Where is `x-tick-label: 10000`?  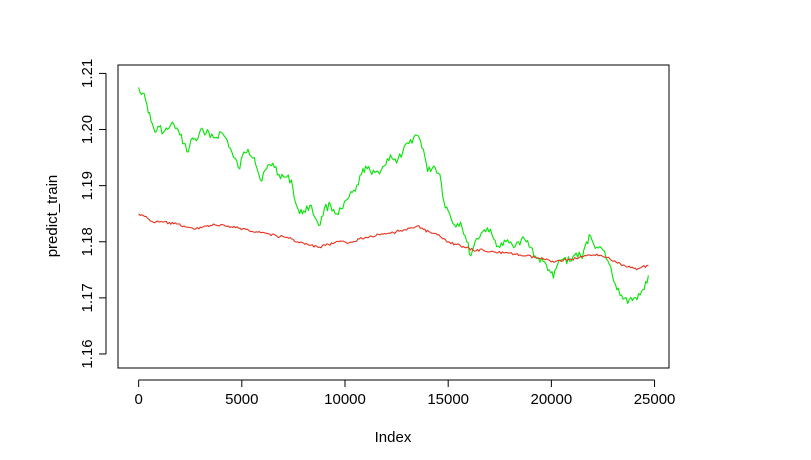
x-tick-label: 10000 is located at coordinates (345, 399).